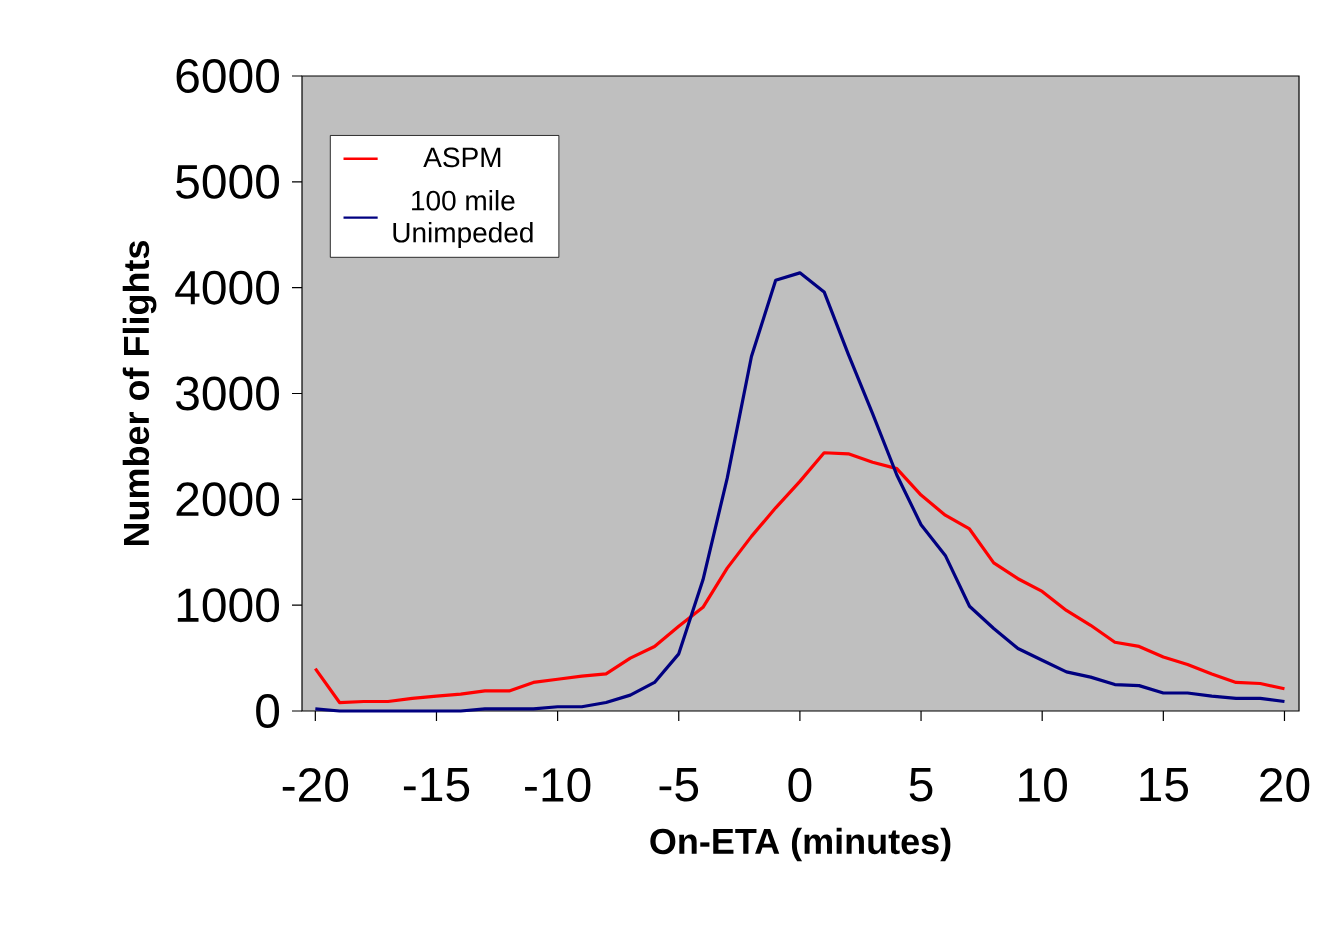  What do you see at coordinates (436, 785) in the screenshot?
I see `x-tick-label: -15` at bounding box center [436, 785].